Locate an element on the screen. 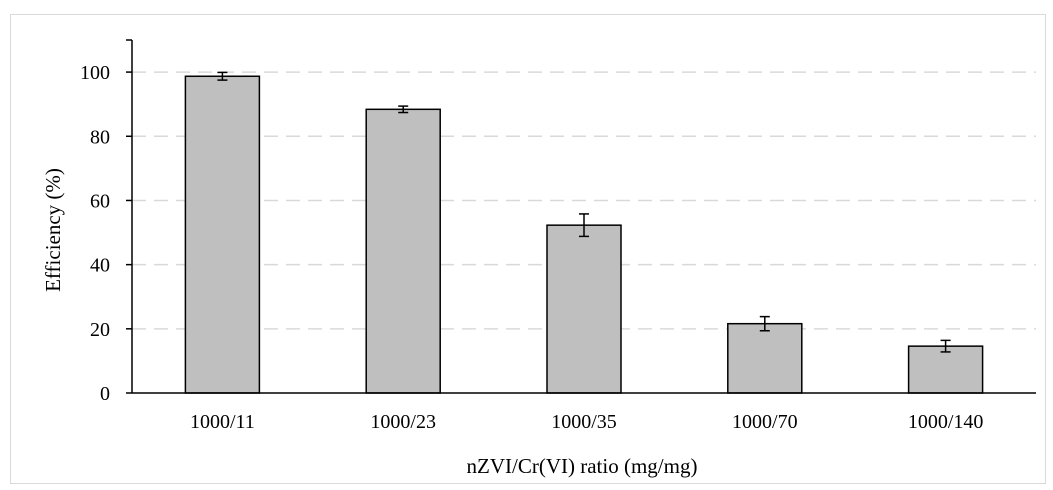  x-tick-label: 1000/140 is located at coordinates (946, 422).